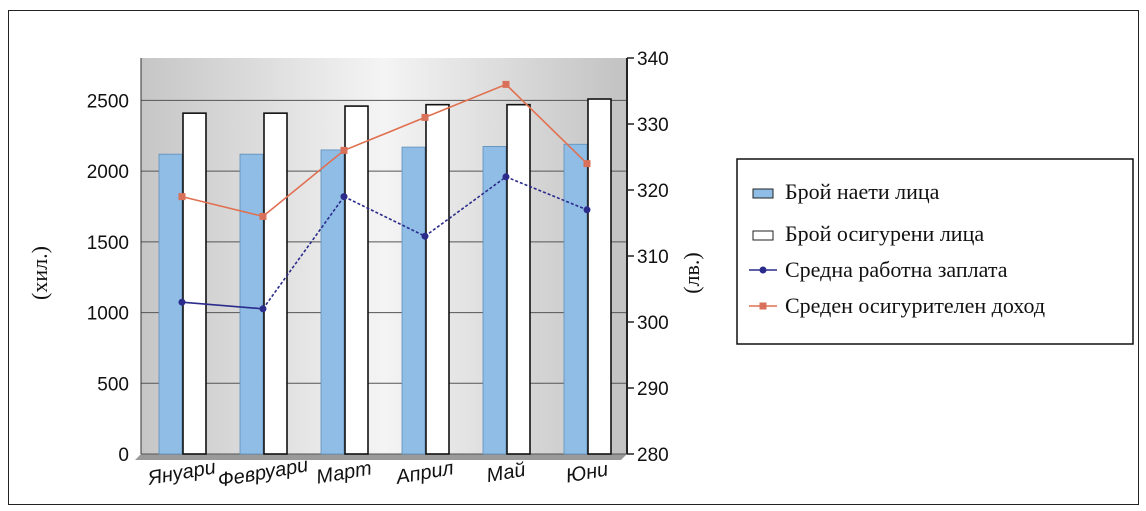  Describe the element at coordinates (113, 384) in the screenshot. I see `y-left-tick-1: 500` at that location.